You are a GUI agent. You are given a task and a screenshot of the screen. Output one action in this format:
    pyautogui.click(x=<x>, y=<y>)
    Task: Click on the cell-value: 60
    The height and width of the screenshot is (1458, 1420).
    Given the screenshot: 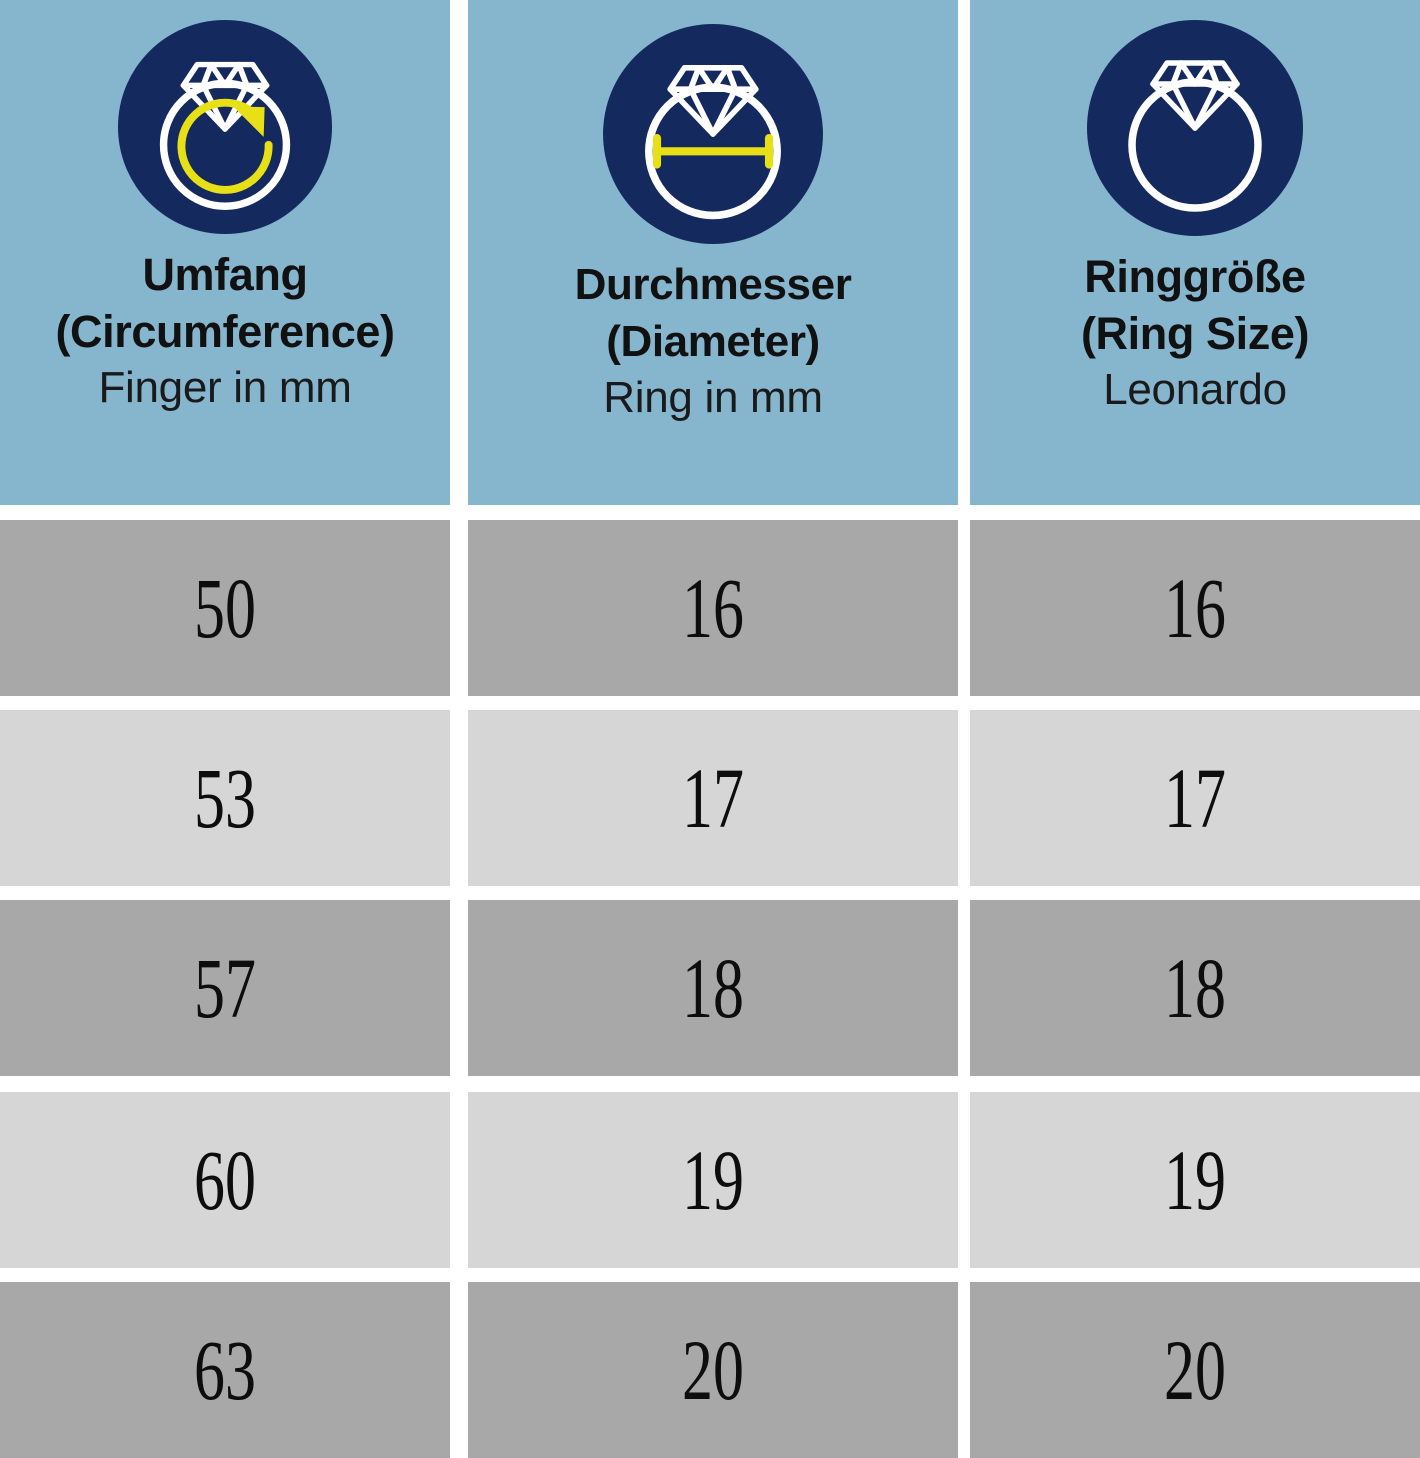 What is the action you would take?
    pyautogui.click(x=225, y=1180)
    